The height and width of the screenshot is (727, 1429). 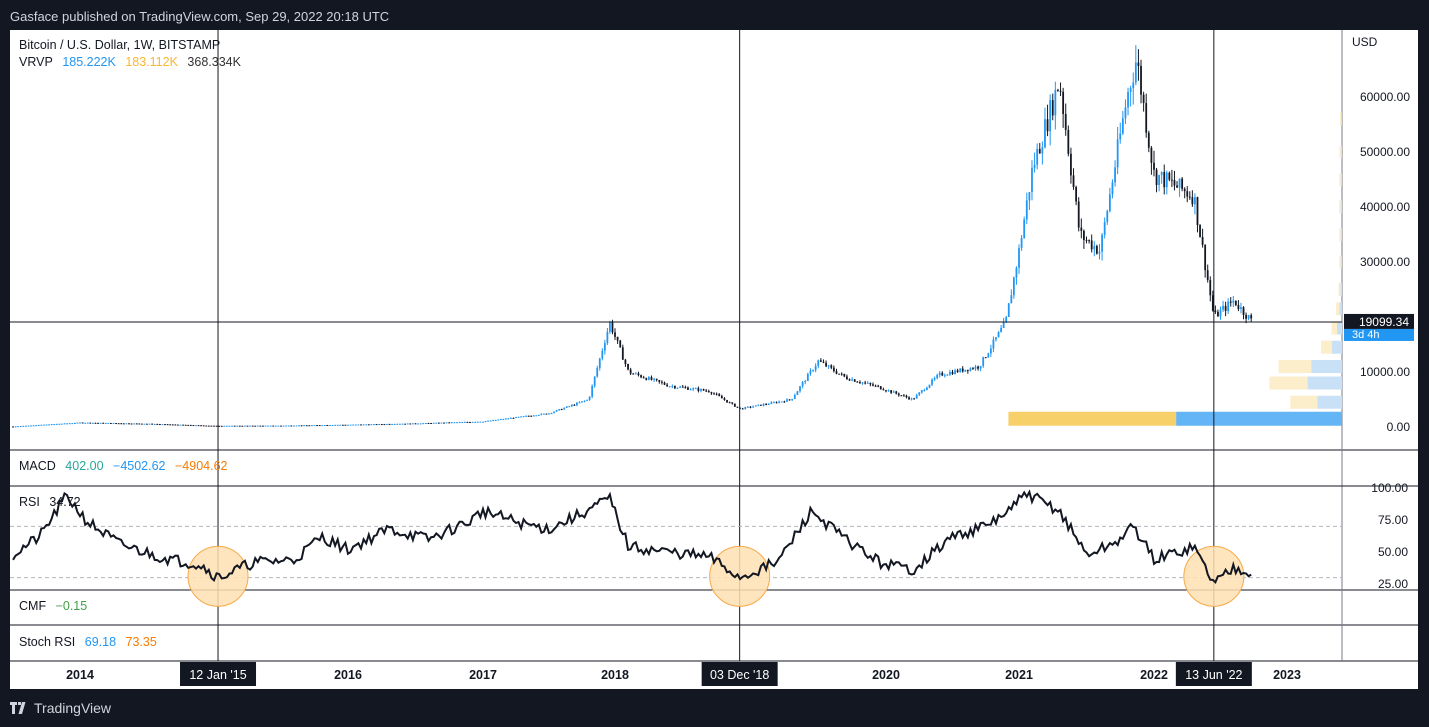 I want to click on time-tick-label: 2014, so click(x=80, y=675).